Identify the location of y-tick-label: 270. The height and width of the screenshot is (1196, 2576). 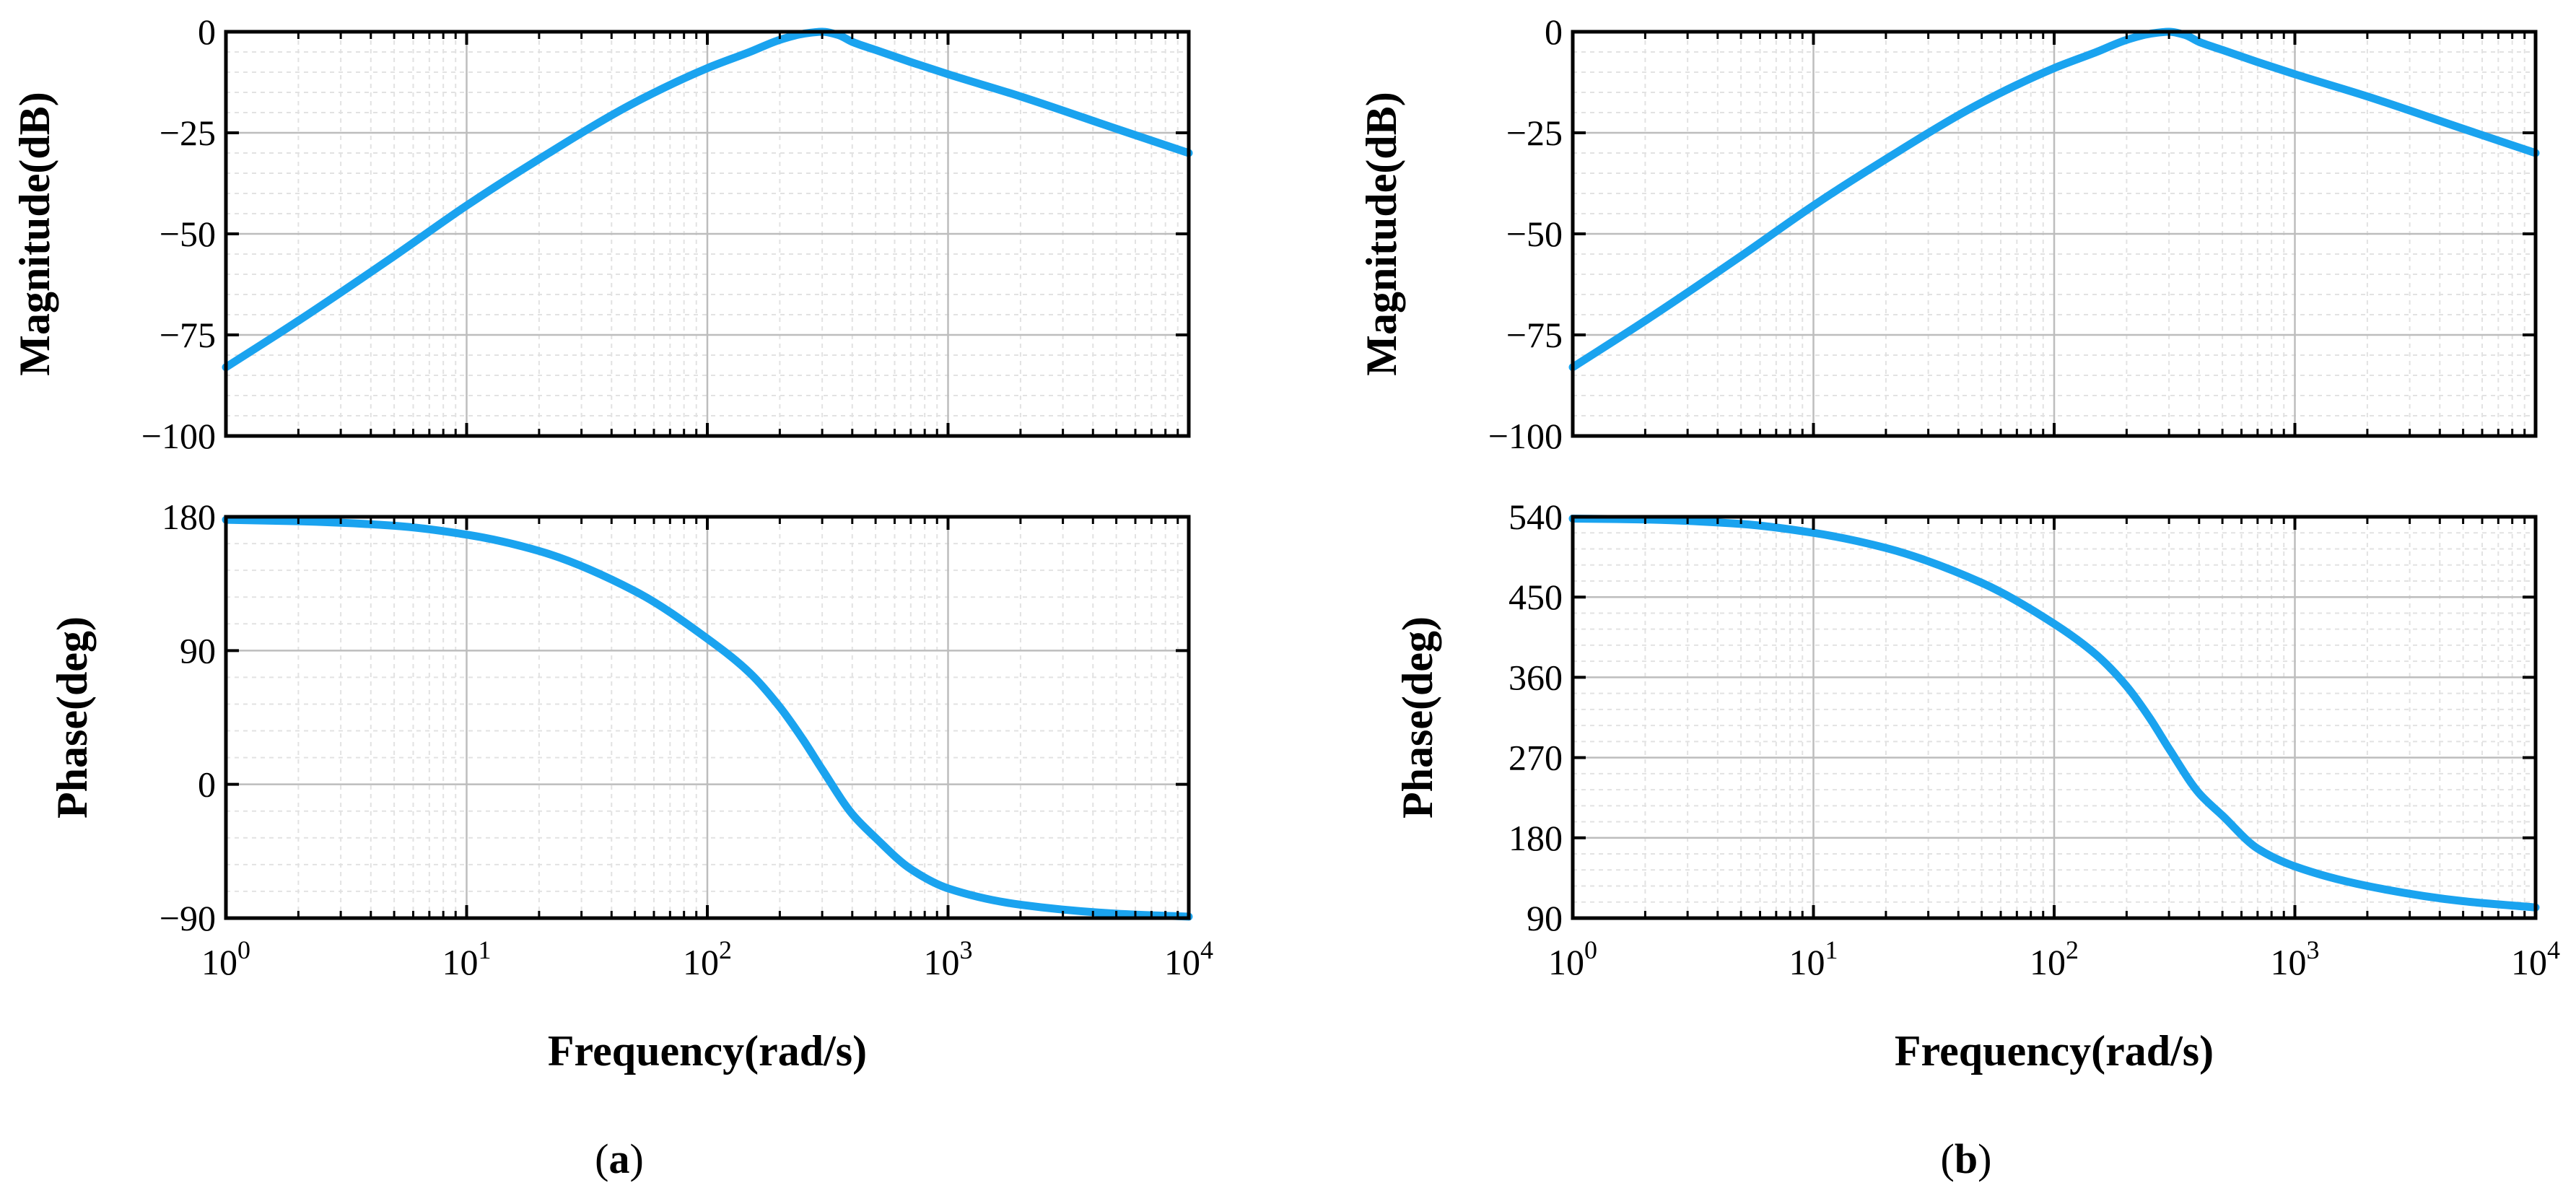
(1536, 758).